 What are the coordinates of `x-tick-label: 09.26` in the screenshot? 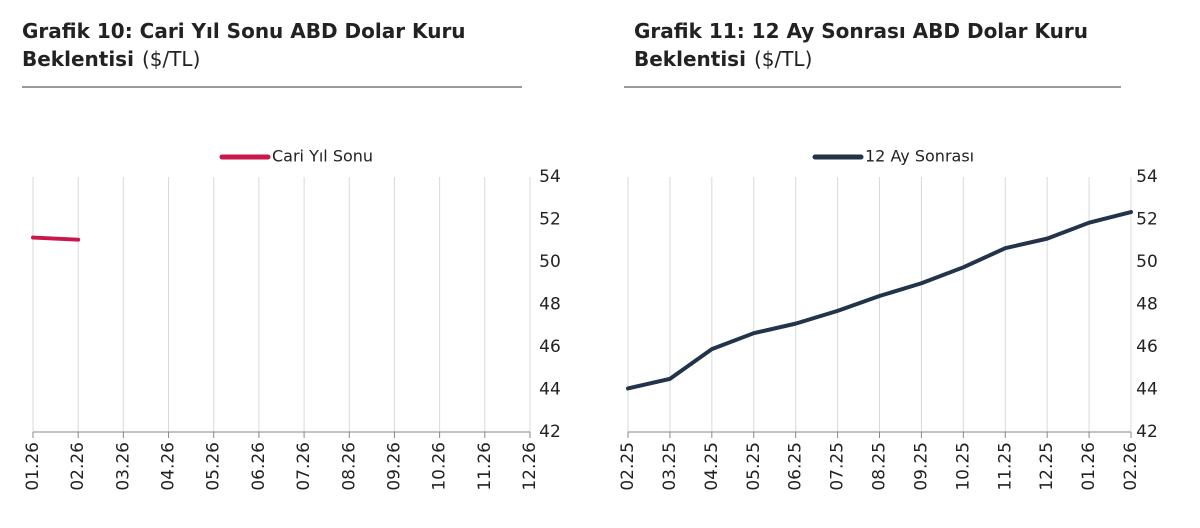 It's located at (394, 466).